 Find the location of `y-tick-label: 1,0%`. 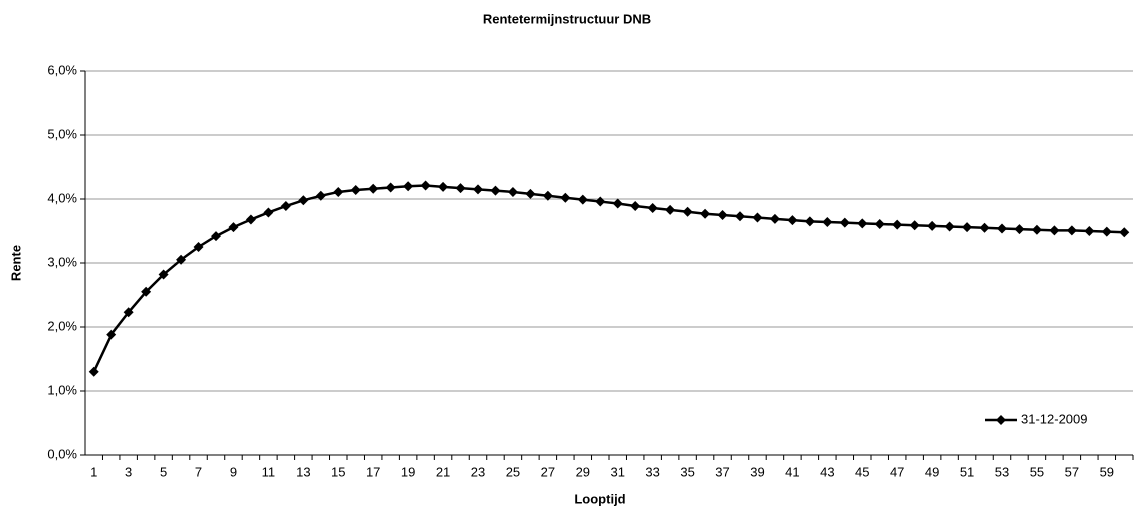

y-tick-label: 1,0% is located at coordinates (62, 389).